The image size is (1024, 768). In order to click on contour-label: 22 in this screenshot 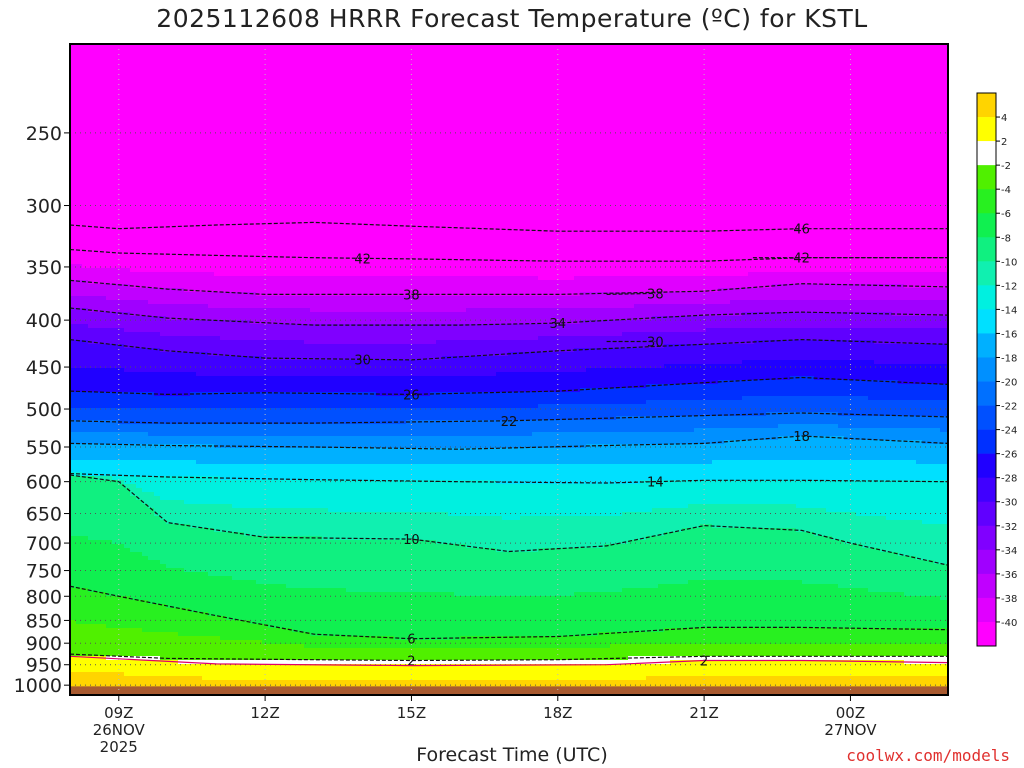, I will do `click(509, 422)`.